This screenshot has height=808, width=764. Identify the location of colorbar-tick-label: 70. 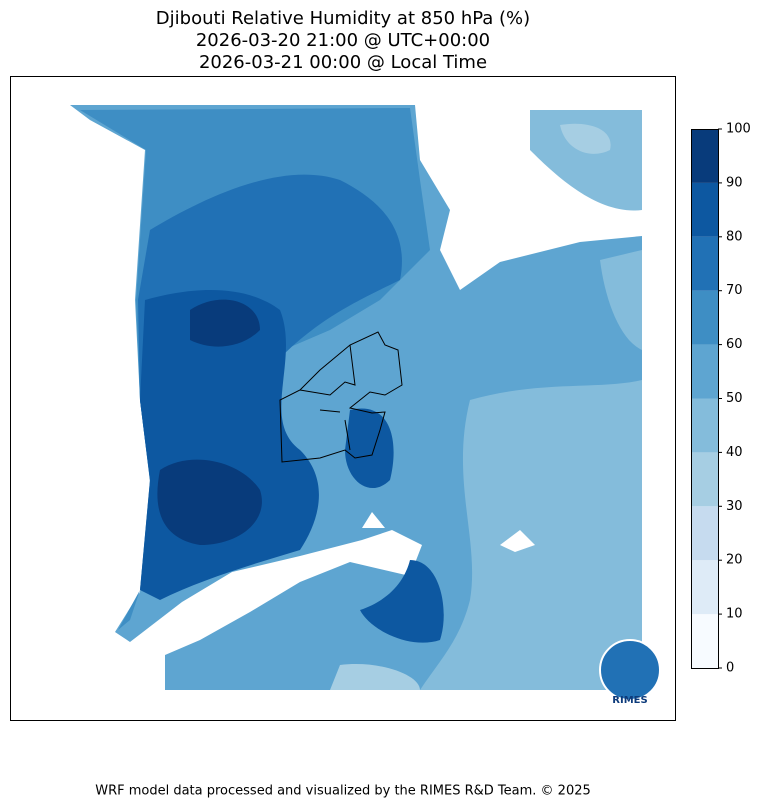
(734, 290).